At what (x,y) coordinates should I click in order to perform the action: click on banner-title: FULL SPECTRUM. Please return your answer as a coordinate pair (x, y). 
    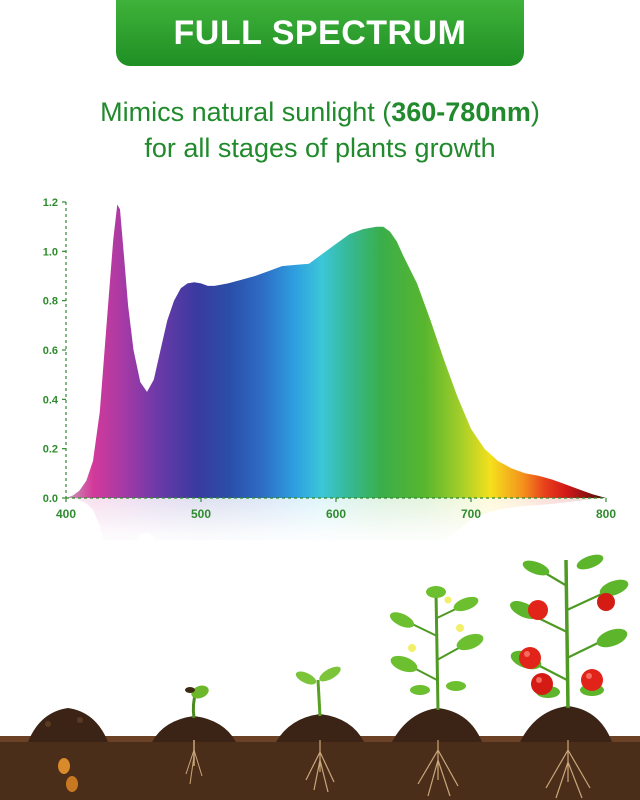
    Looking at the image, I should click on (320, 32).